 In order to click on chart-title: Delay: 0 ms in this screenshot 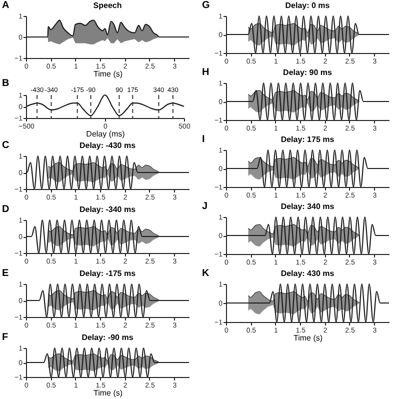, I will do `click(307, 5)`.